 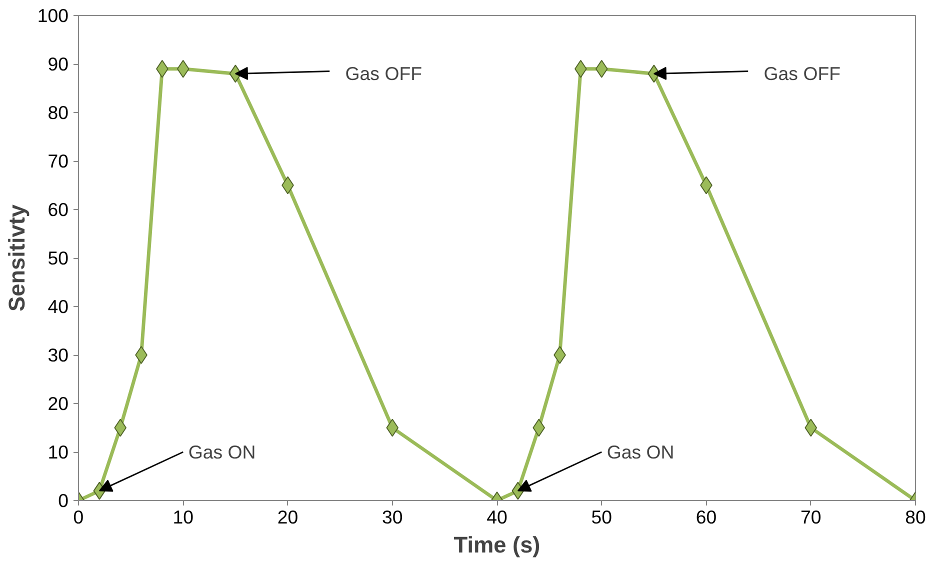 What do you see at coordinates (287, 517) in the screenshot?
I see `x-tick-label: 20` at bounding box center [287, 517].